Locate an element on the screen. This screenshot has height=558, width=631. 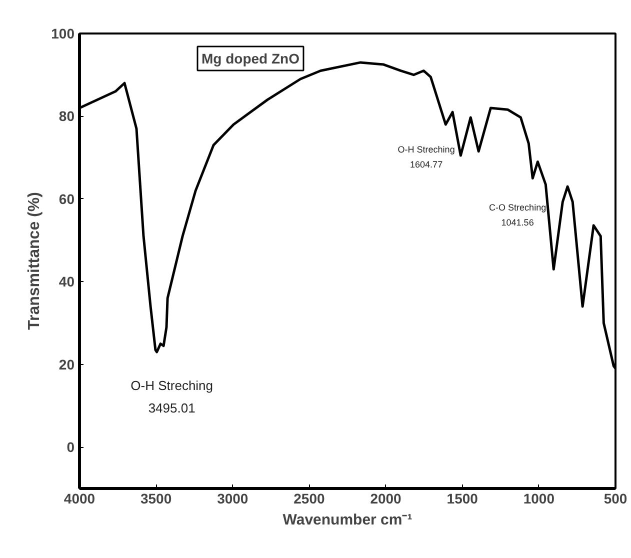
x-tick-label: 2500 is located at coordinates (309, 498).